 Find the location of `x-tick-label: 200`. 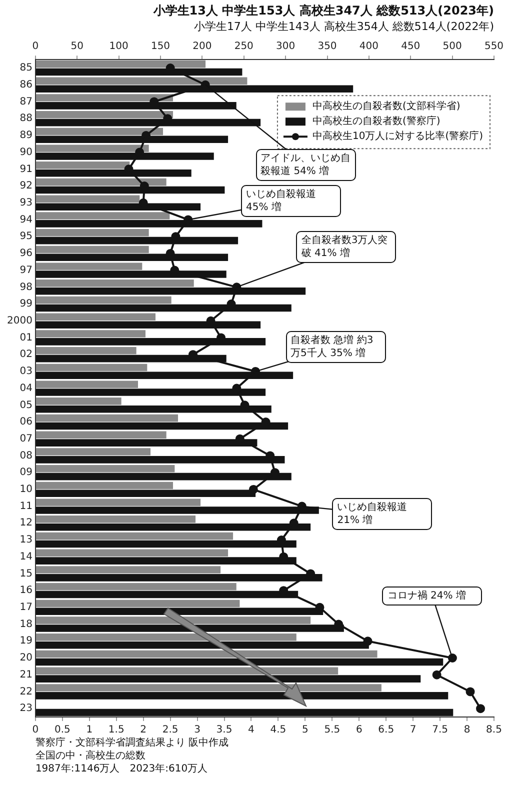

x-tick-label: 200 is located at coordinates (202, 46).